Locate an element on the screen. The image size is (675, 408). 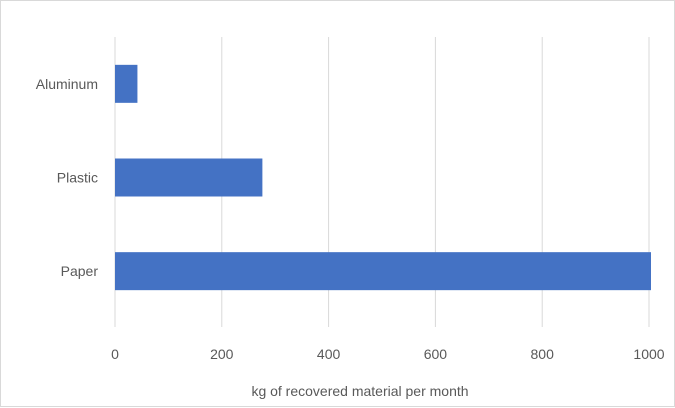
x-tick-label-600: 600 is located at coordinates (436, 354).